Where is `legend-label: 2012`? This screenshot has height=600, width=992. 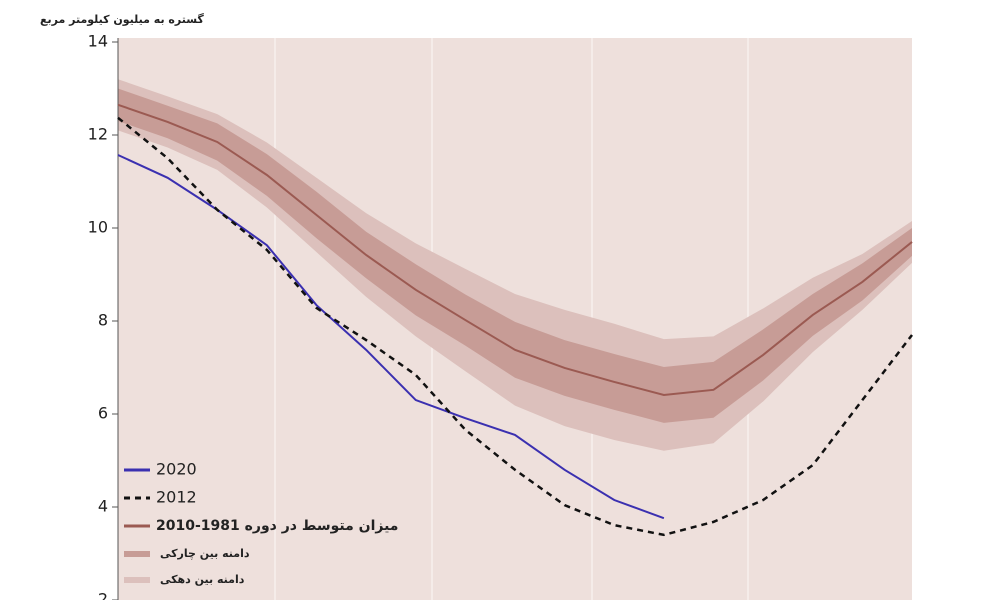
legend-label: 2012 is located at coordinates (176, 497).